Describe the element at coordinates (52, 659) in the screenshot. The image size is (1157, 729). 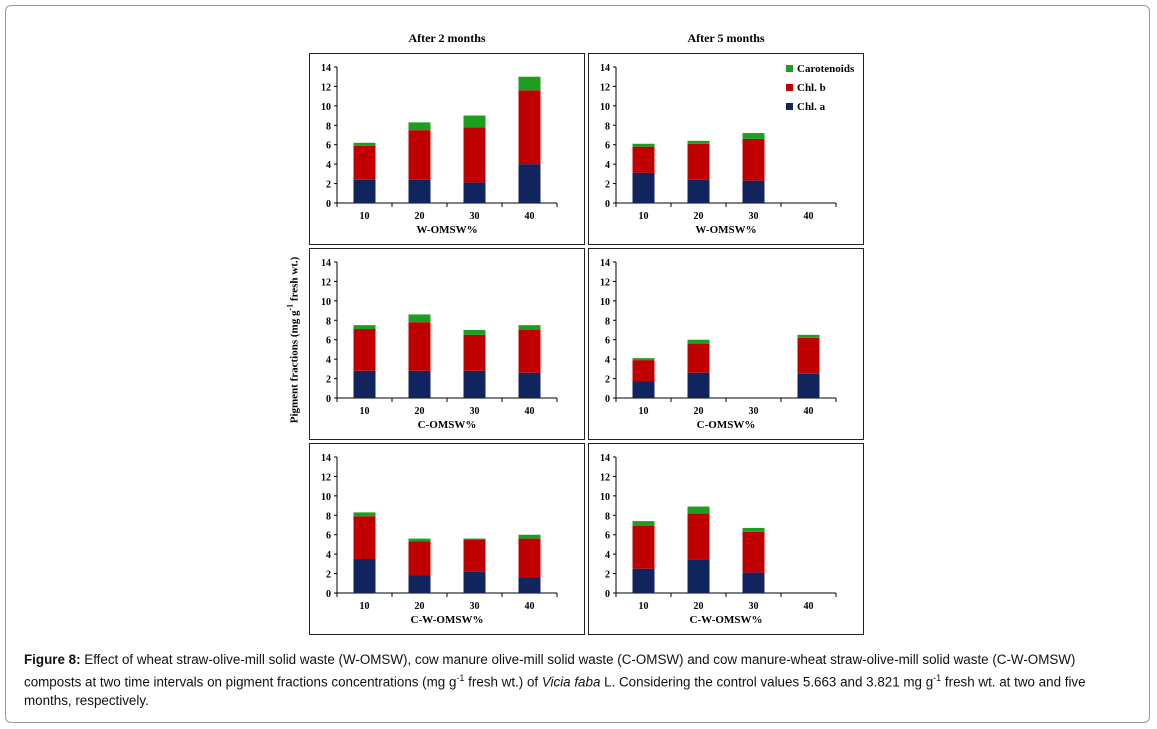
I see `caption-label: Figure 8:` at that location.